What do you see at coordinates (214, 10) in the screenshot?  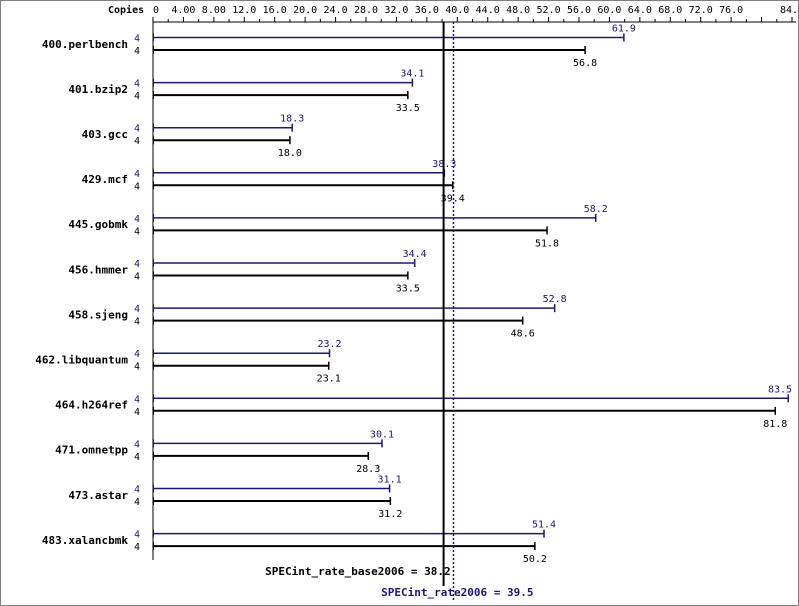 I see `x-tick-label: 8.00` at bounding box center [214, 10].